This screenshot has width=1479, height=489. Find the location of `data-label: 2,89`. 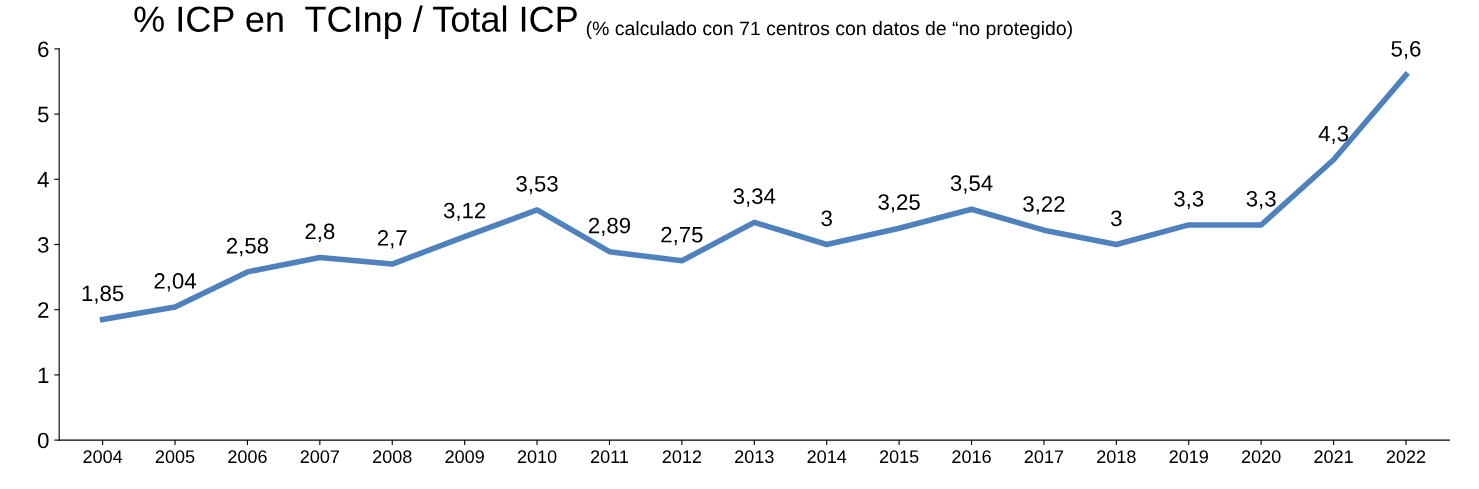

data-label: 2,89 is located at coordinates (609, 227).